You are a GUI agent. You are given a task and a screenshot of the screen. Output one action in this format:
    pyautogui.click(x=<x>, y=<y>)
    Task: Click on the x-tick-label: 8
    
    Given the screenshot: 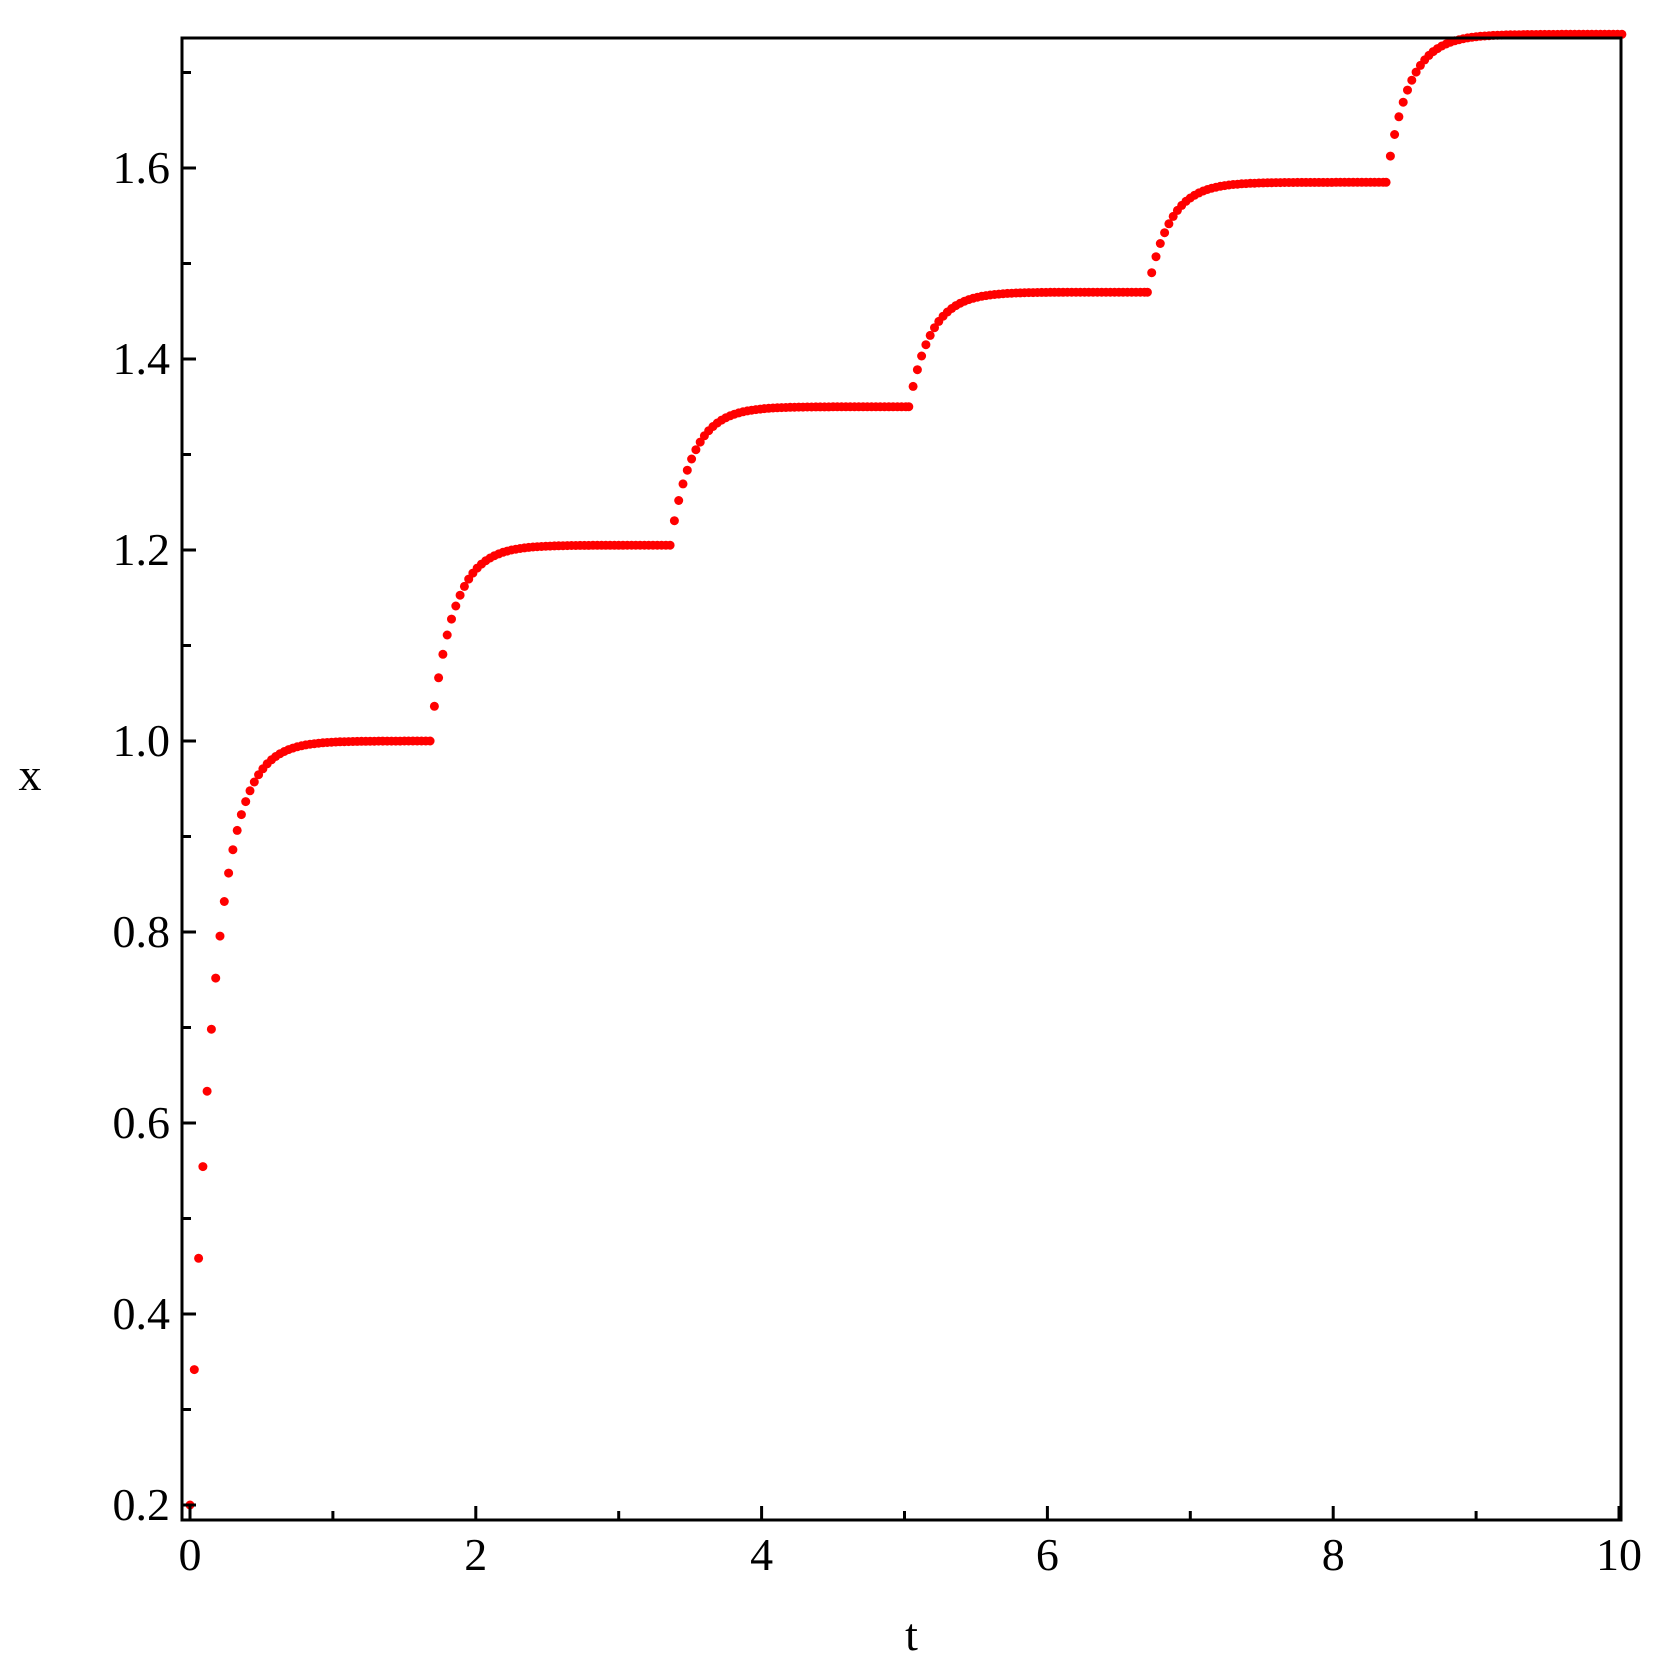 What is the action you would take?
    pyautogui.click(x=1333, y=1554)
    